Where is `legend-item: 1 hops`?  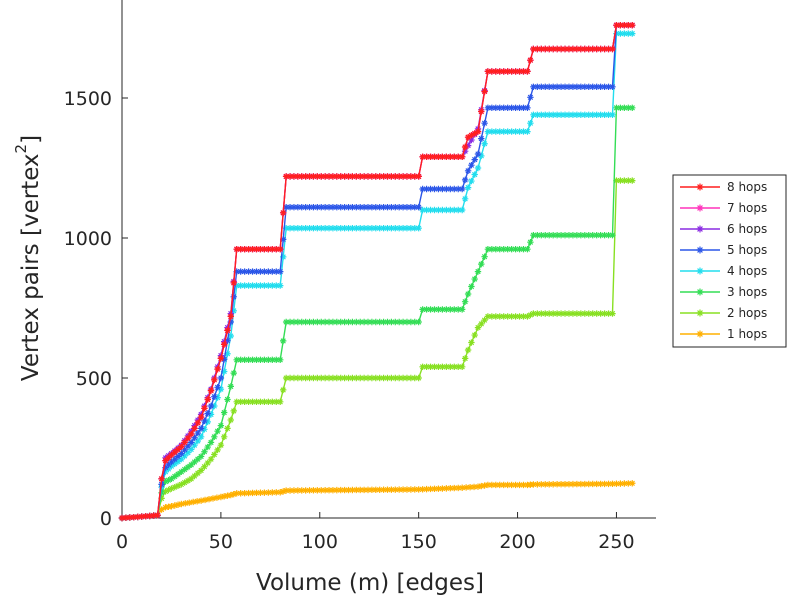
legend-item: 1 hops is located at coordinates (723, 334).